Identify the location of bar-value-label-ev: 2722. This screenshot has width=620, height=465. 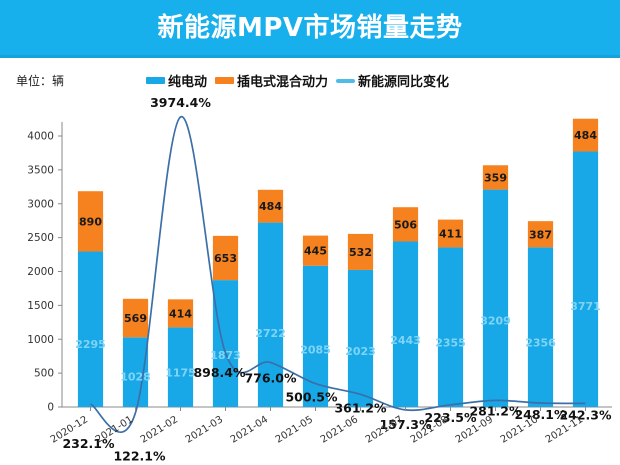
(270, 333).